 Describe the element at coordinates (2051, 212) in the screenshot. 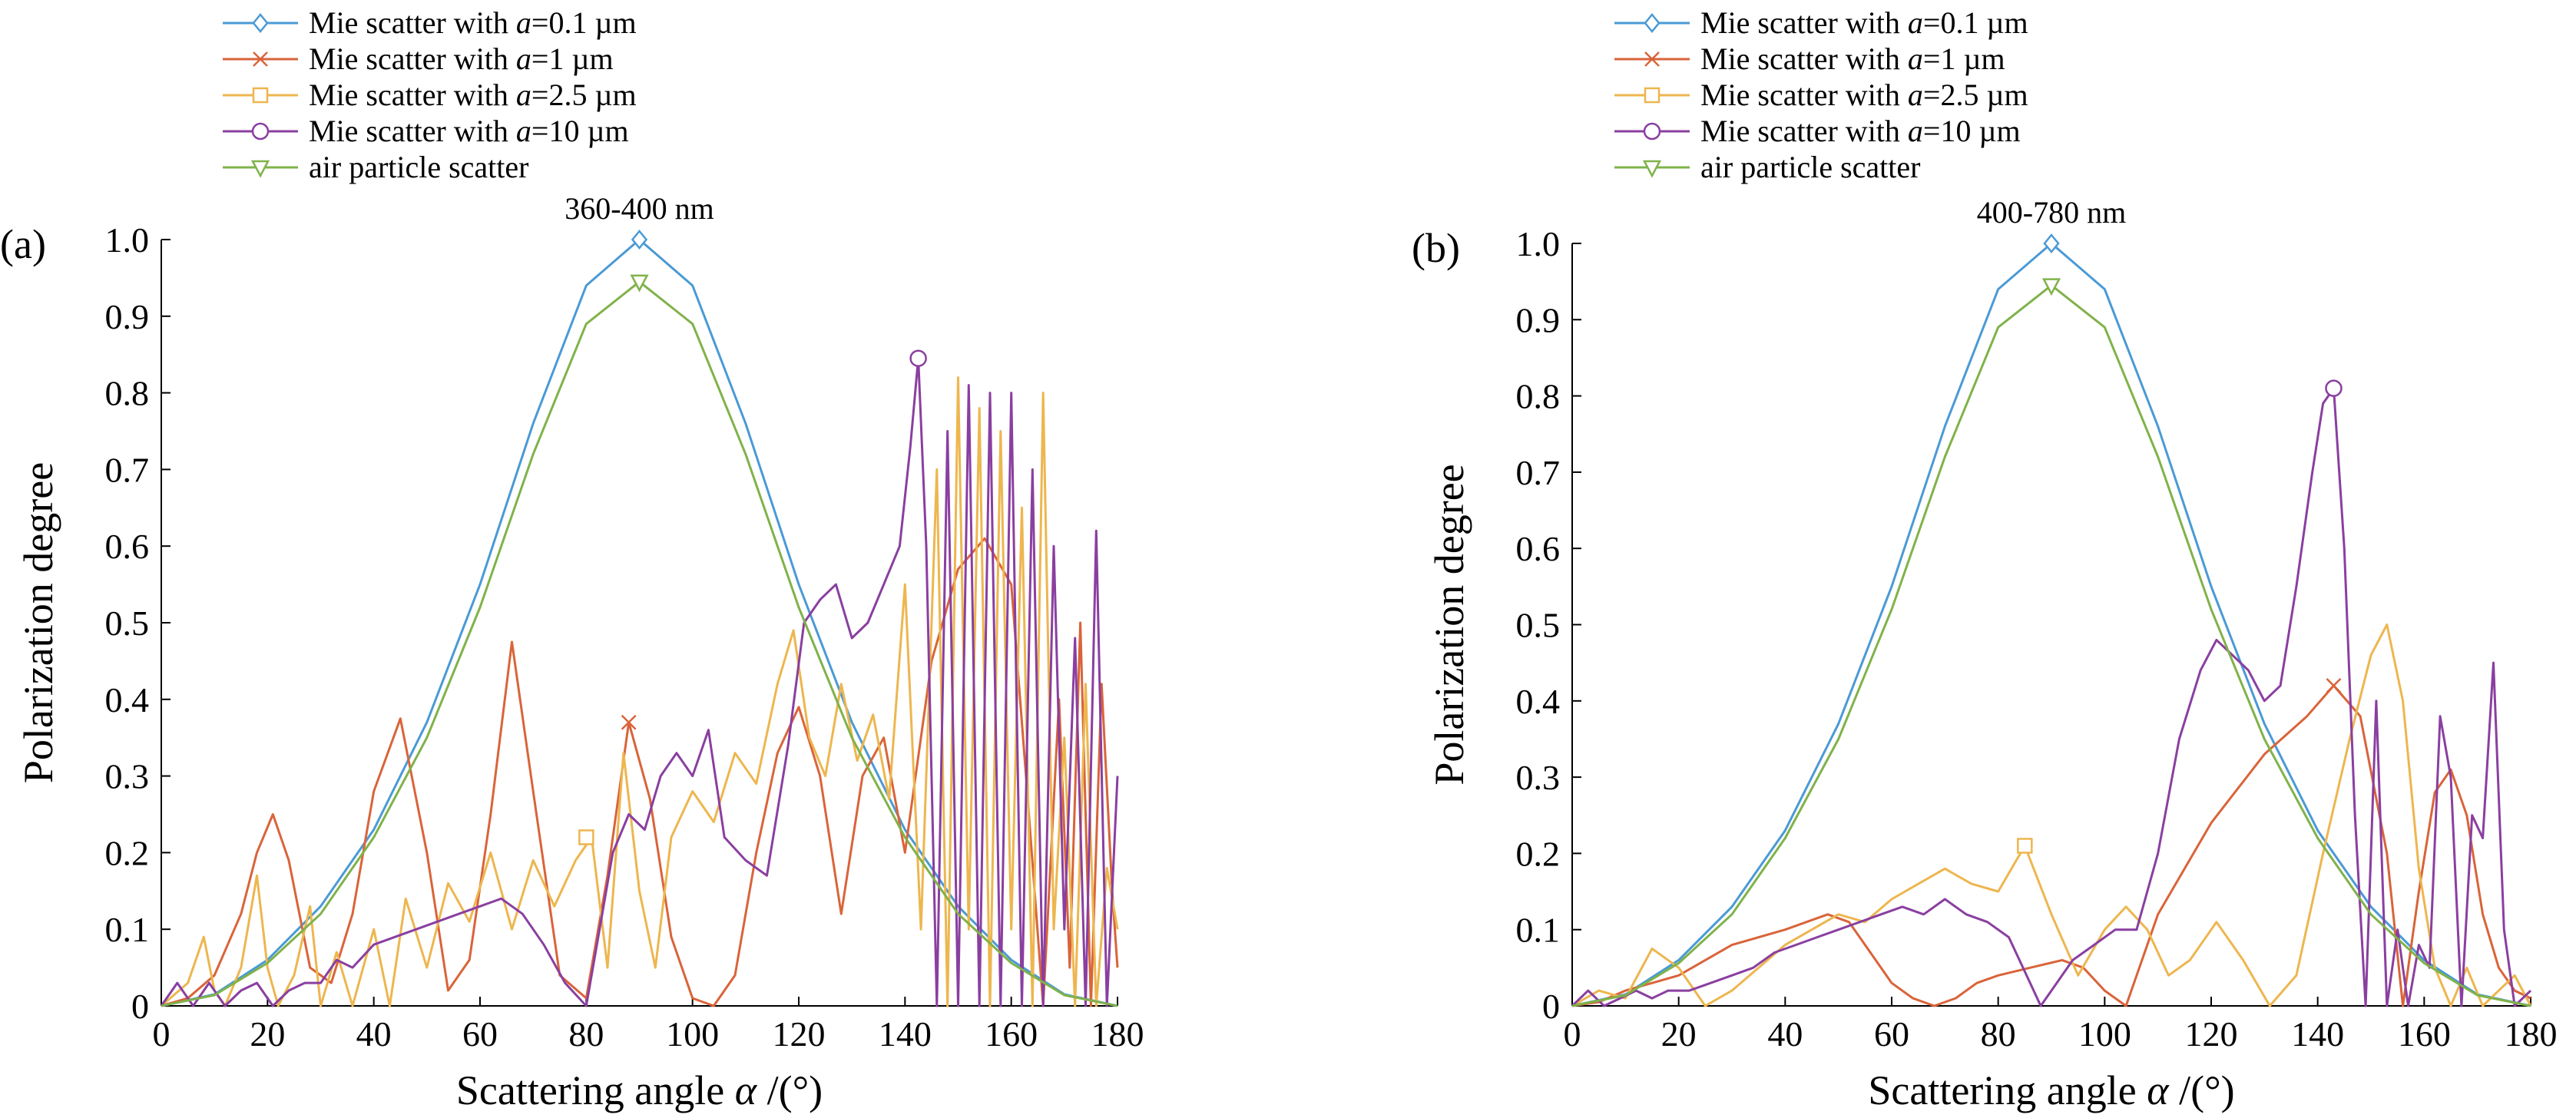

I see `chart-title: 400-780 nm` at that location.